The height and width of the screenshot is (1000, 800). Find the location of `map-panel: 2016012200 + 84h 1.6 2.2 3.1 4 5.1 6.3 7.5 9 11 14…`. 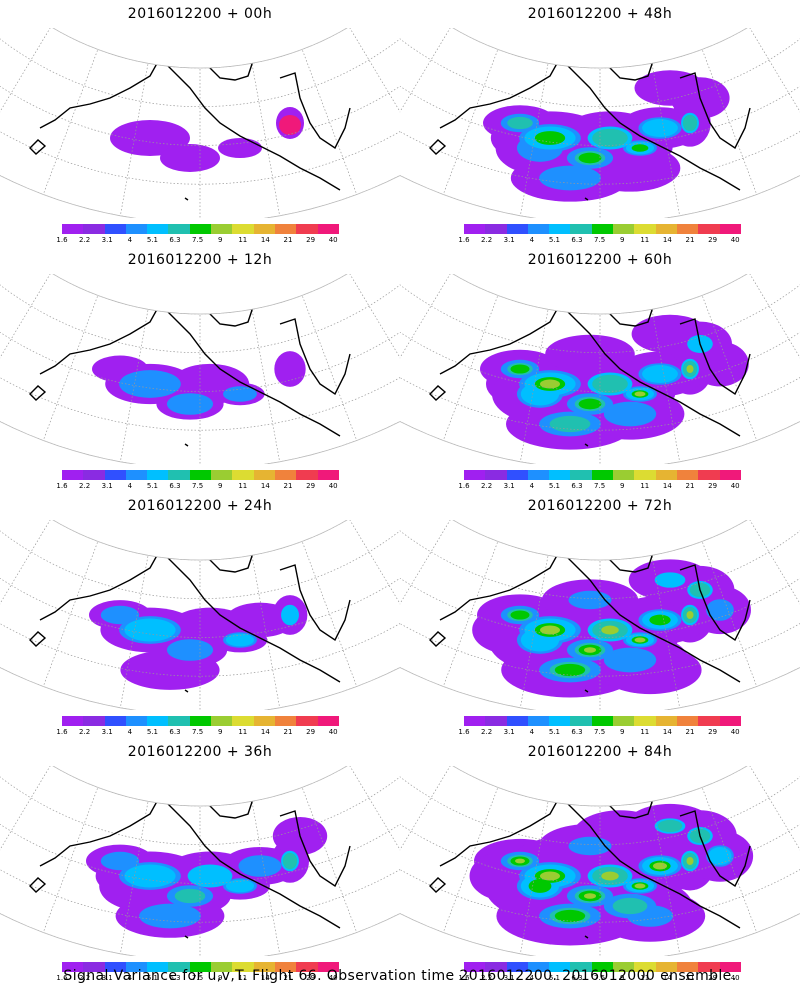

map-panel: 2016012200 + 84h 1.6 2.2 3.1 4 5.1 6.3 7.5 9 11 14… is located at coordinates (600, 861).